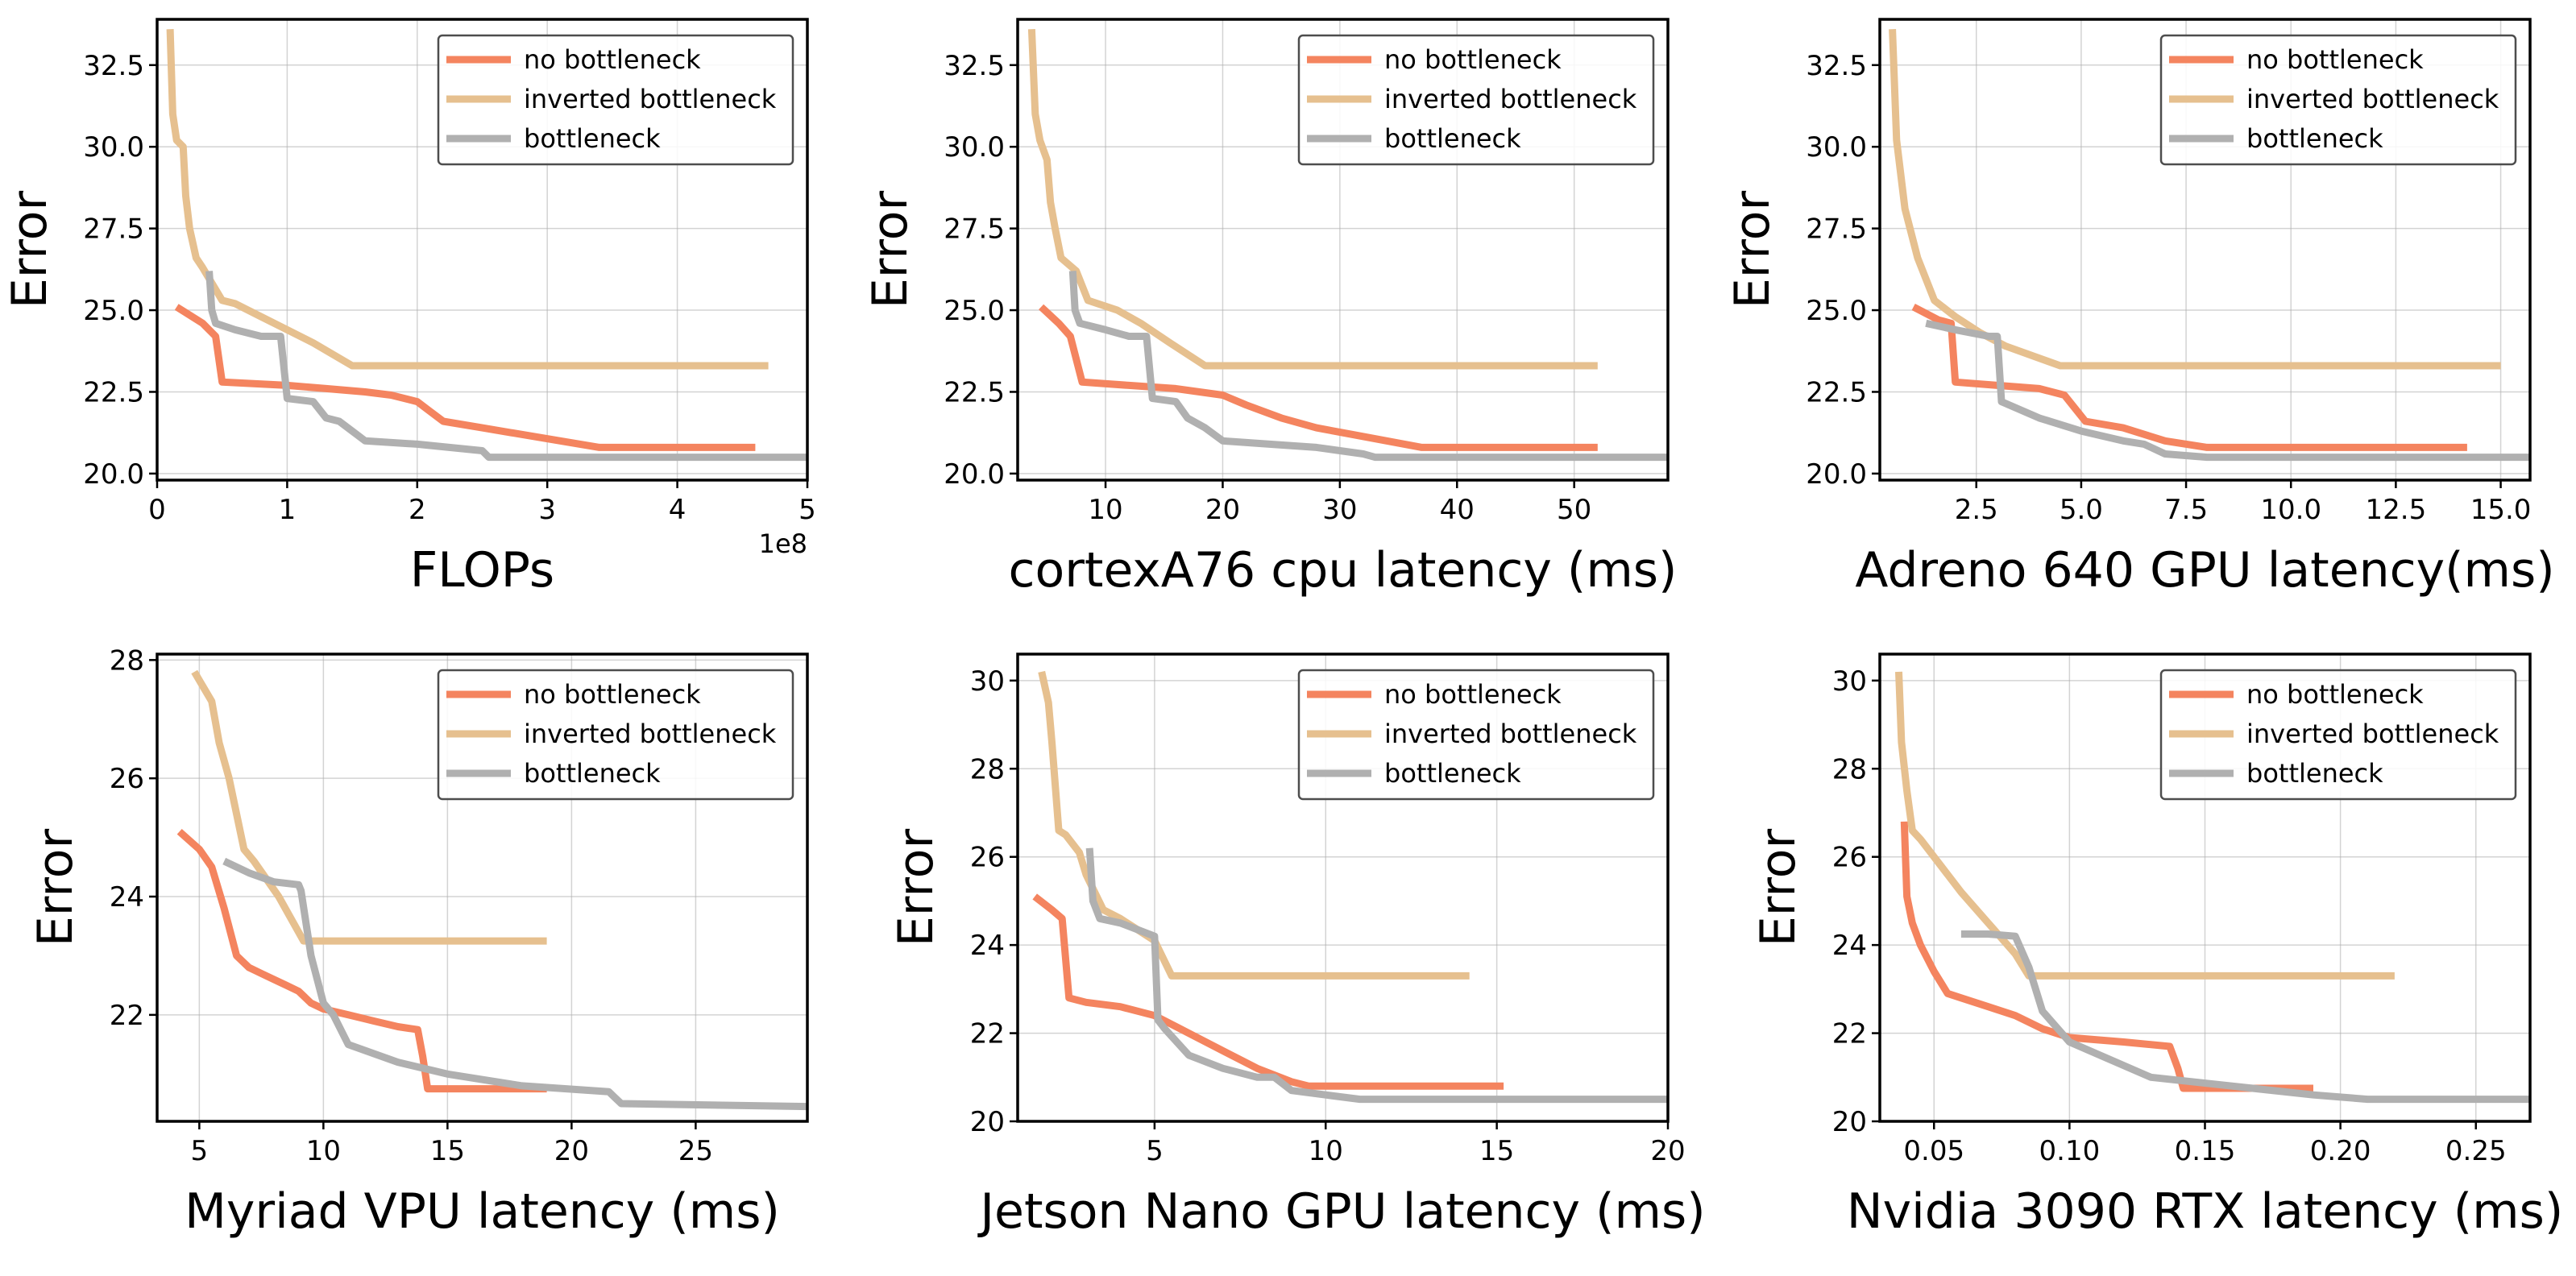  I want to click on x-tick-label: 2.5, so click(1976, 510).